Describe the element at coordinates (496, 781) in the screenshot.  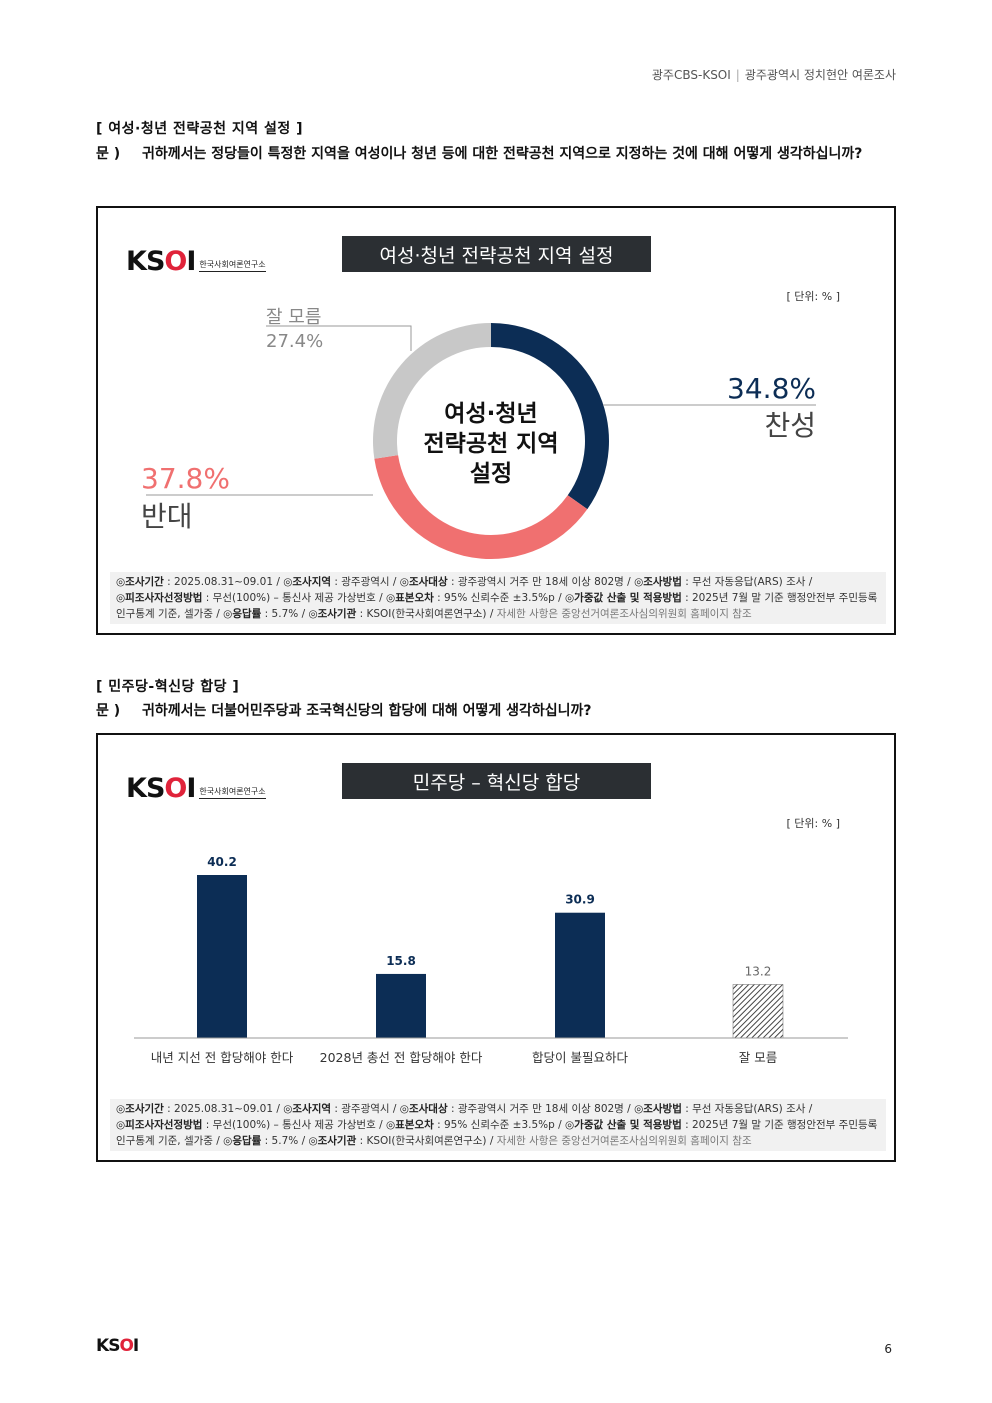
I see `bar-chart-title: 민주당 – 혁신당 합당` at that location.